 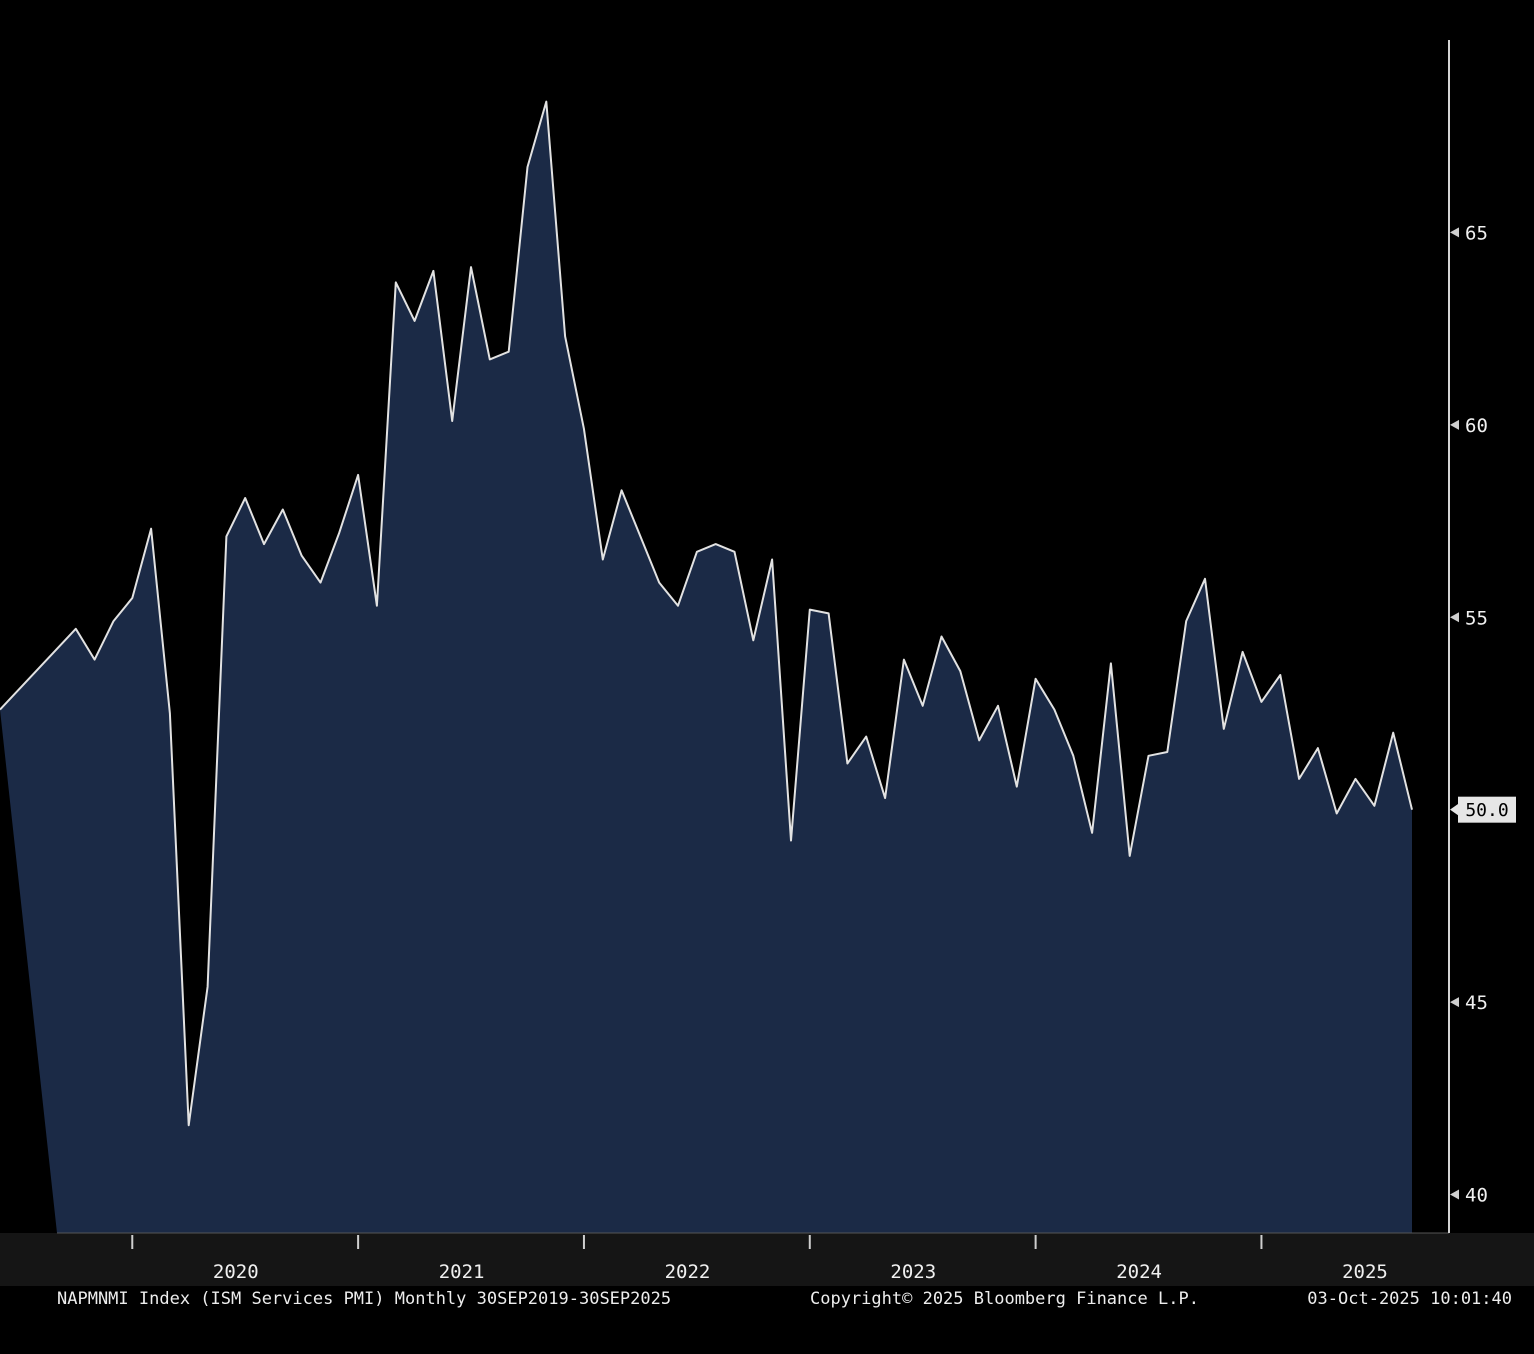 What do you see at coordinates (1476, 426) in the screenshot?
I see `y-tick-label: 60` at bounding box center [1476, 426].